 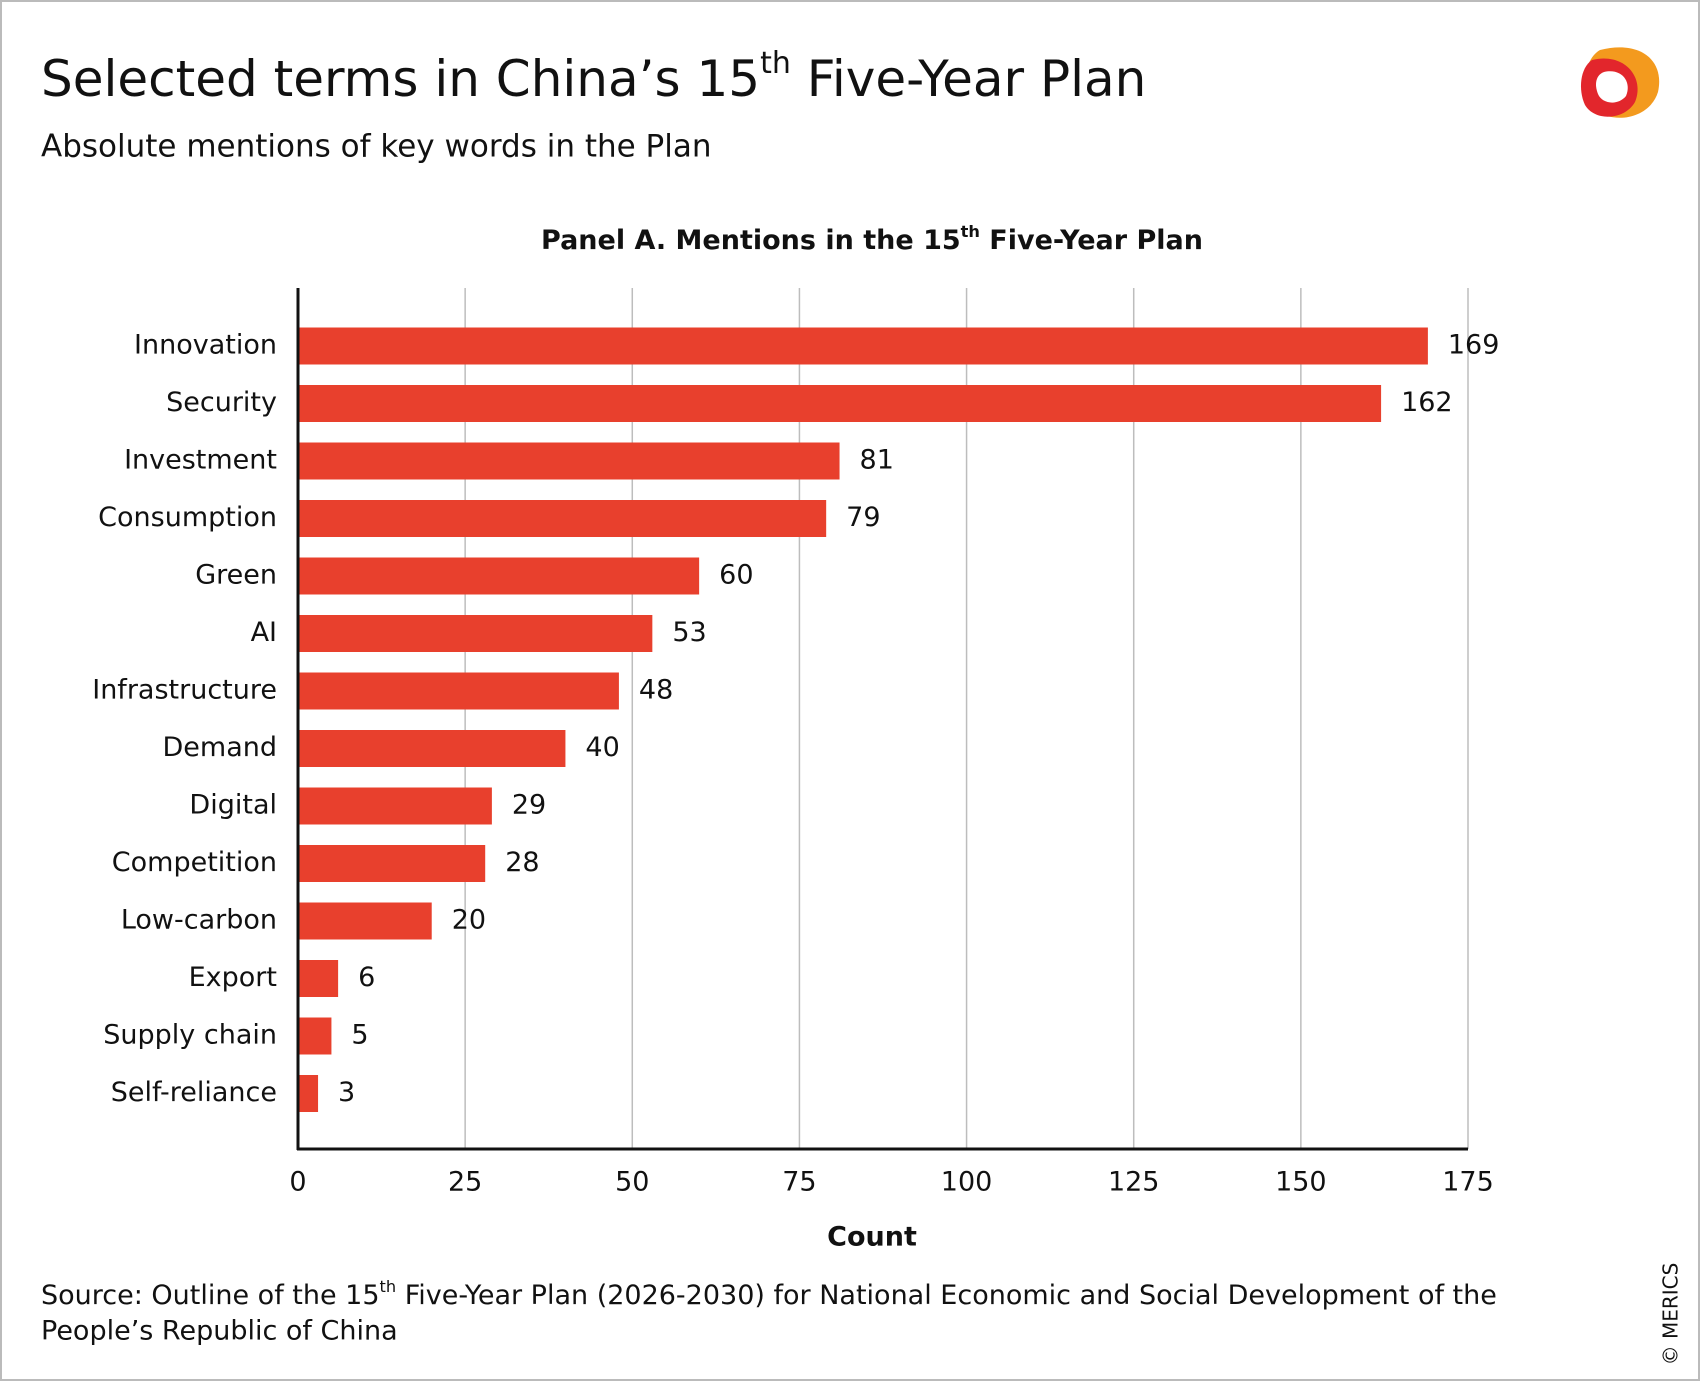 What do you see at coordinates (967, 1182) in the screenshot?
I see `x-tick-label: 100` at bounding box center [967, 1182].